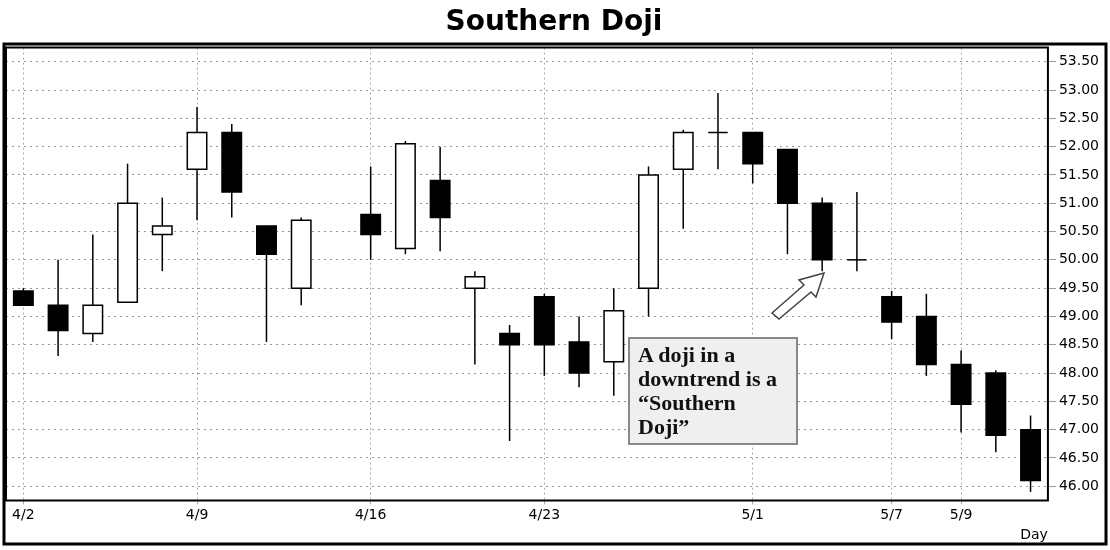  What do you see at coordinates (1034, 534) in the screenshot?
I see `x-axis-title: Day` at bounding box center [1034, 534].